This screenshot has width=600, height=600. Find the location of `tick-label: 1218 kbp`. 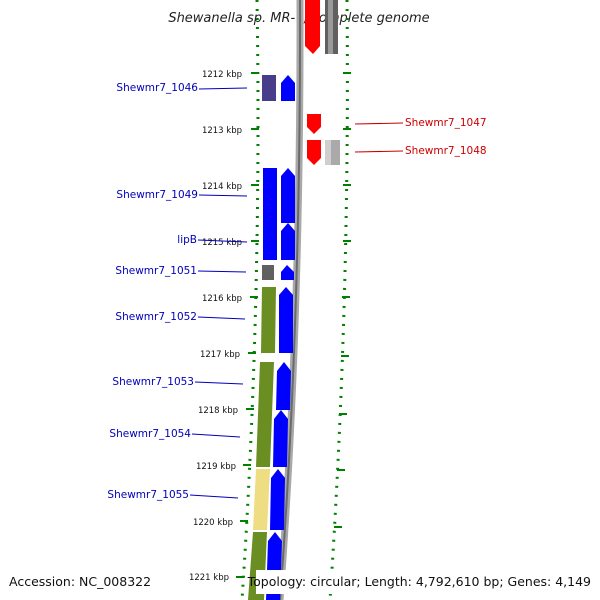

tick-label: 1218 kbp is located at coordinates (218, 411).